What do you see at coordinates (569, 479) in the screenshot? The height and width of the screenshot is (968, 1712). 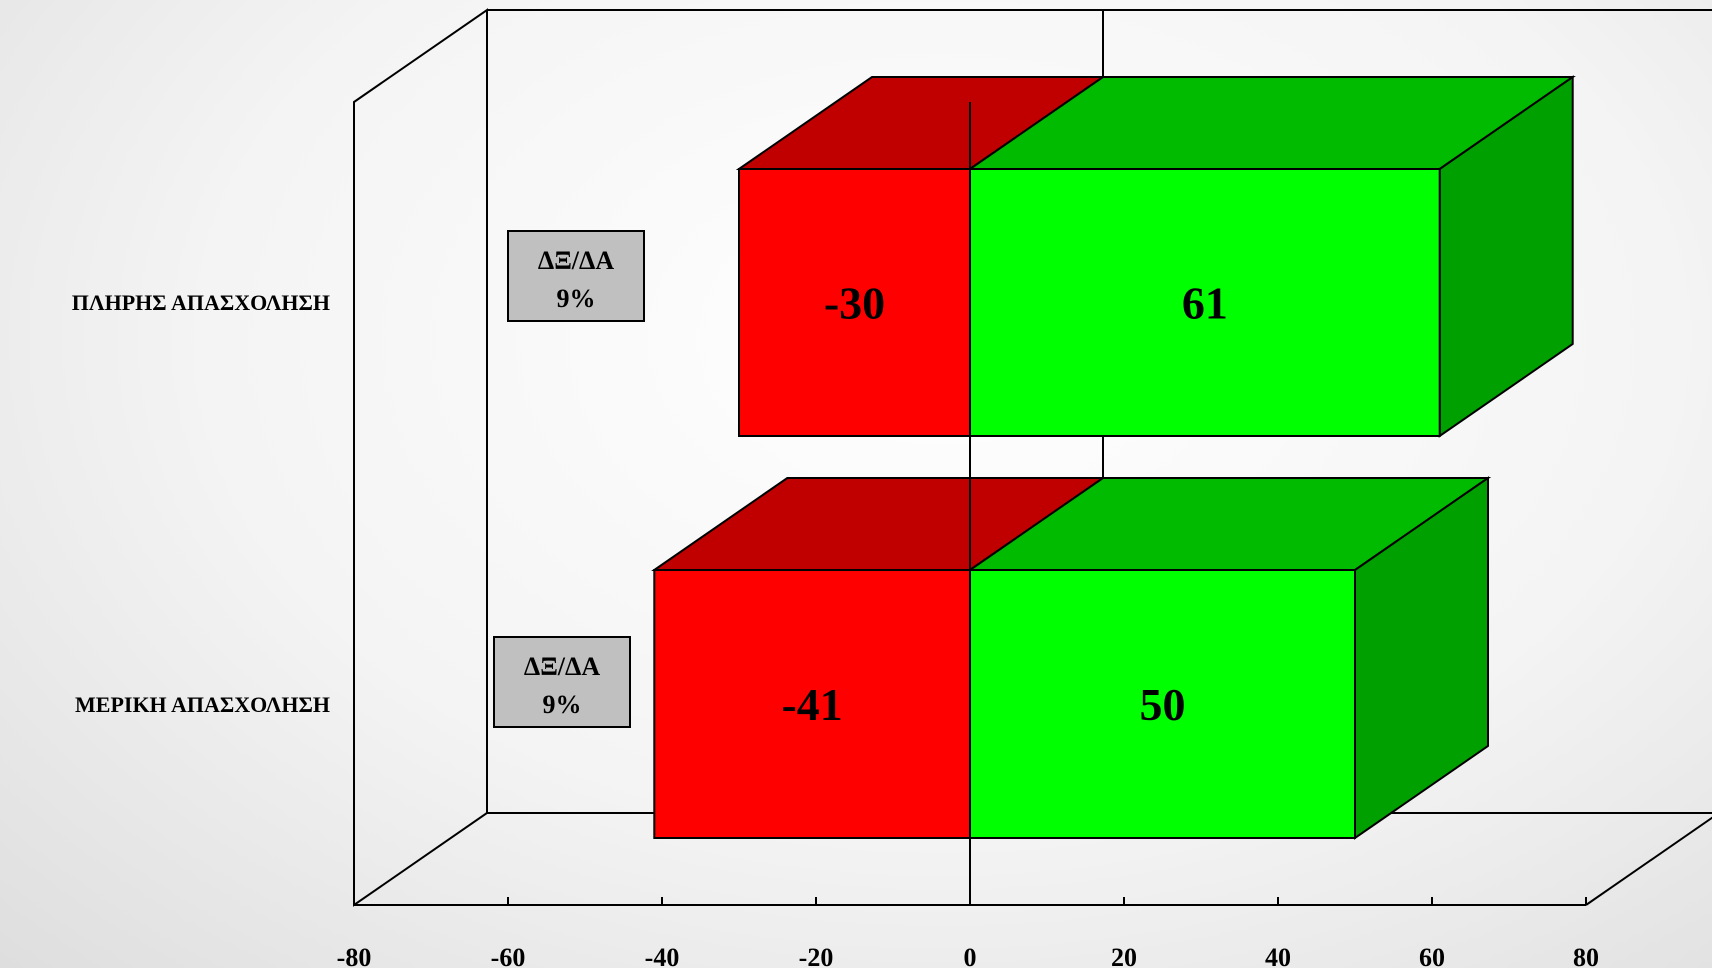 I see `side-boxes: ΔΞ/ΔΑ 9% ΔΞ/ΔΑ 9%` at bounding box center [569, 479].